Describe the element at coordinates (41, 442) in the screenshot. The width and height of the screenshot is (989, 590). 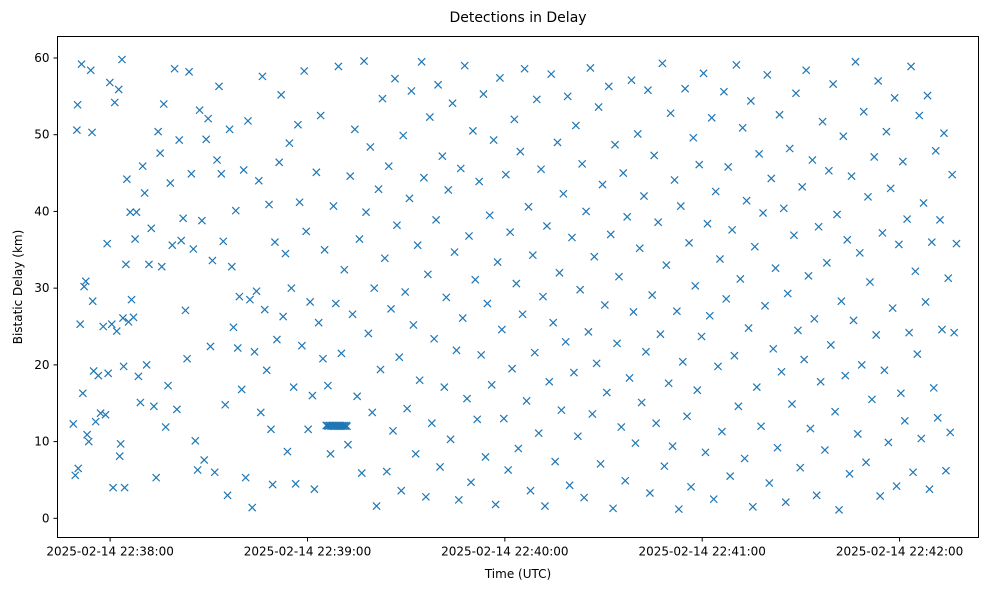
I see `y-tick-label: 10` at that location.